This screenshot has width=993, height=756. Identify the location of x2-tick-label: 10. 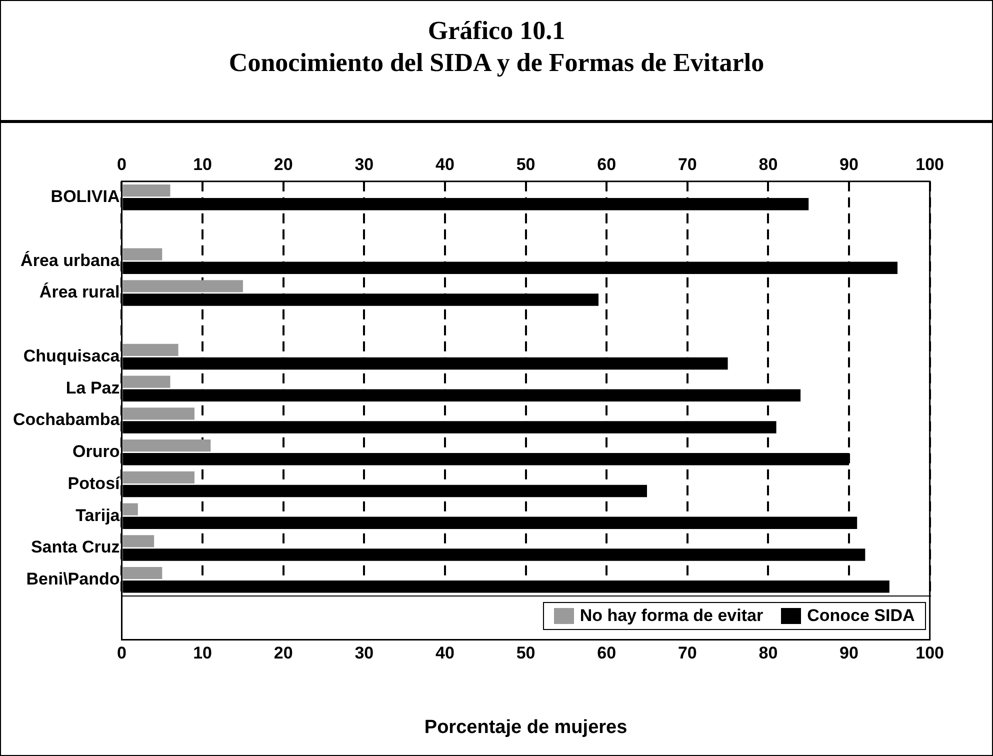
(202, 653).